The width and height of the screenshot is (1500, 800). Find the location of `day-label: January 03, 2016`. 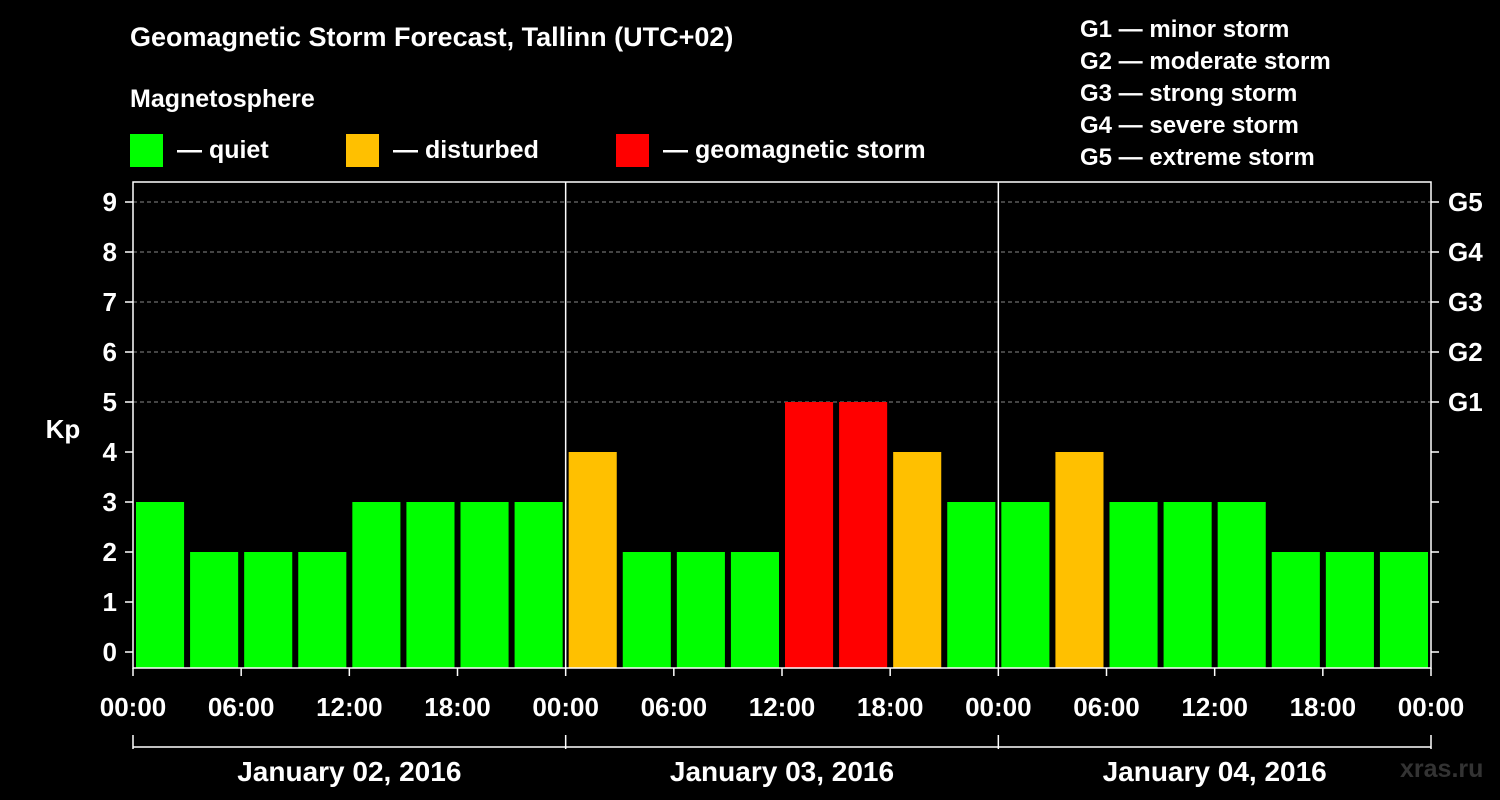

day-label: January 03, 2016 is located at coordinates (782, 771).